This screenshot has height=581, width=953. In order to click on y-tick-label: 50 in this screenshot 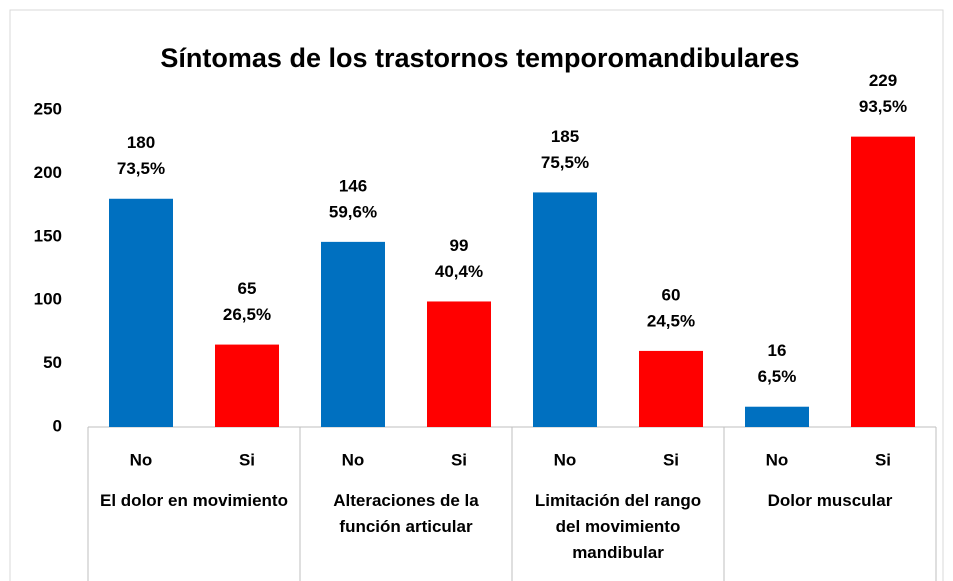, I will do `click(52, 362)`.